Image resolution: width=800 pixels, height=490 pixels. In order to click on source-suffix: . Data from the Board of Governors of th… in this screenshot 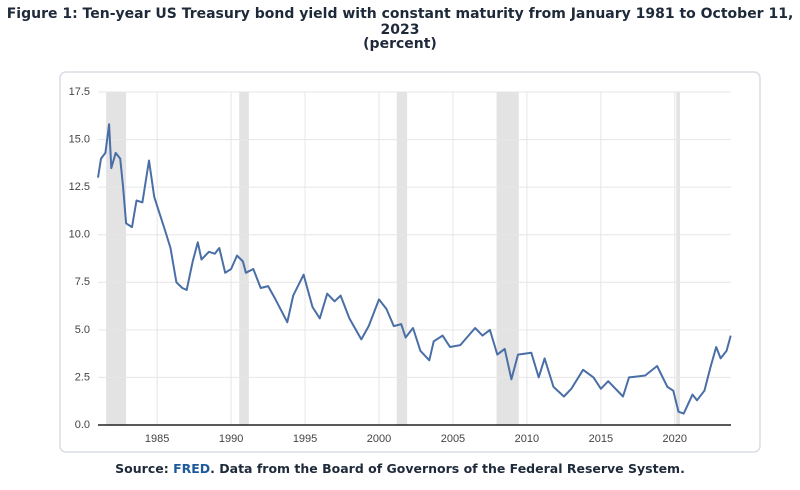, I will do `click(447, 468)`.